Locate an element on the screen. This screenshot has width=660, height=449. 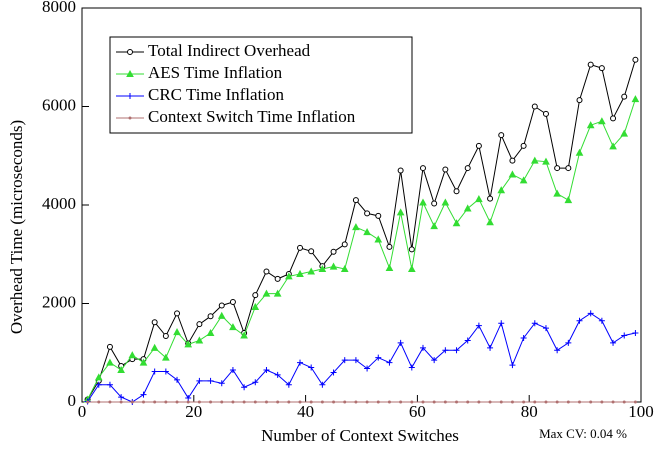
legend-label: Context Switch Time Inflation is located at coordinates (252, 116).